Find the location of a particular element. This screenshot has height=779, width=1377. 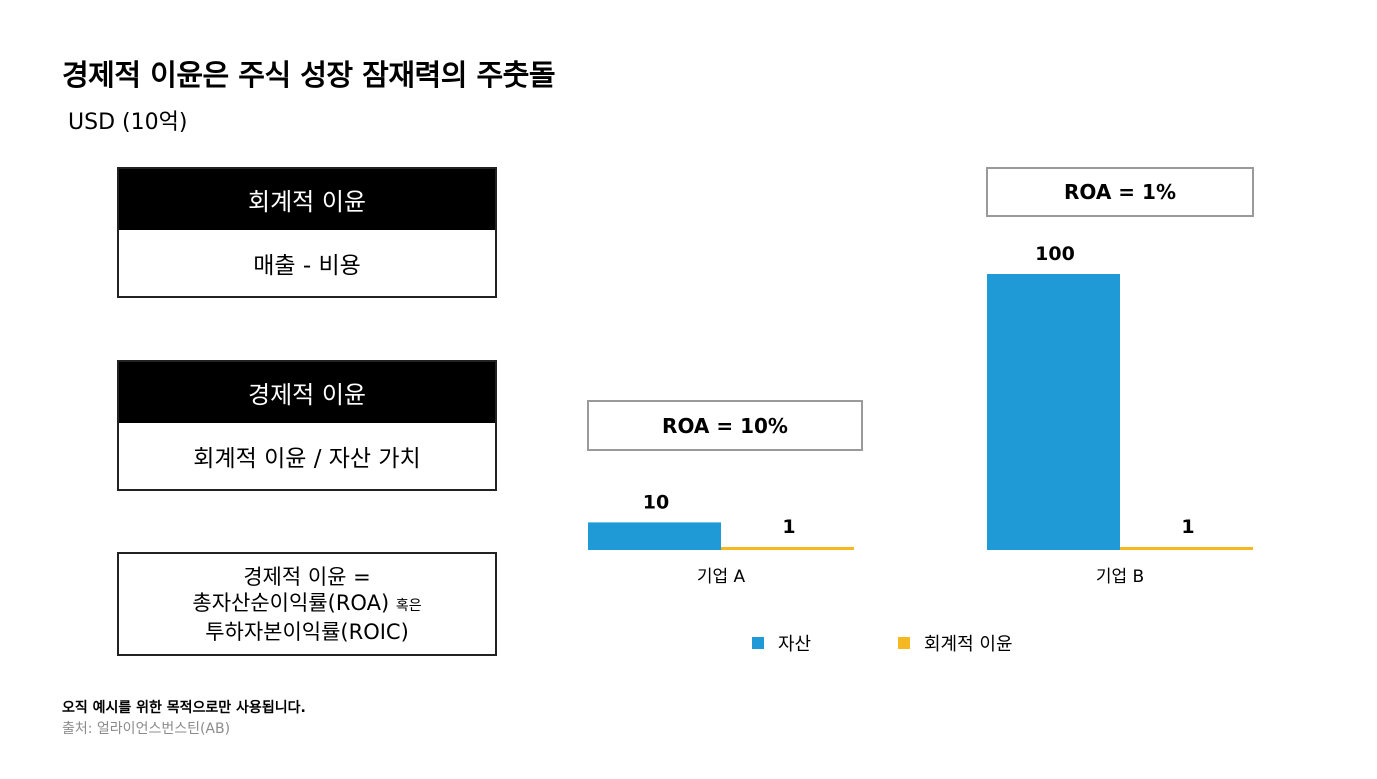

legend-label-accounting-profit: 회계적 이윤 is located at coordinates (968, 644).